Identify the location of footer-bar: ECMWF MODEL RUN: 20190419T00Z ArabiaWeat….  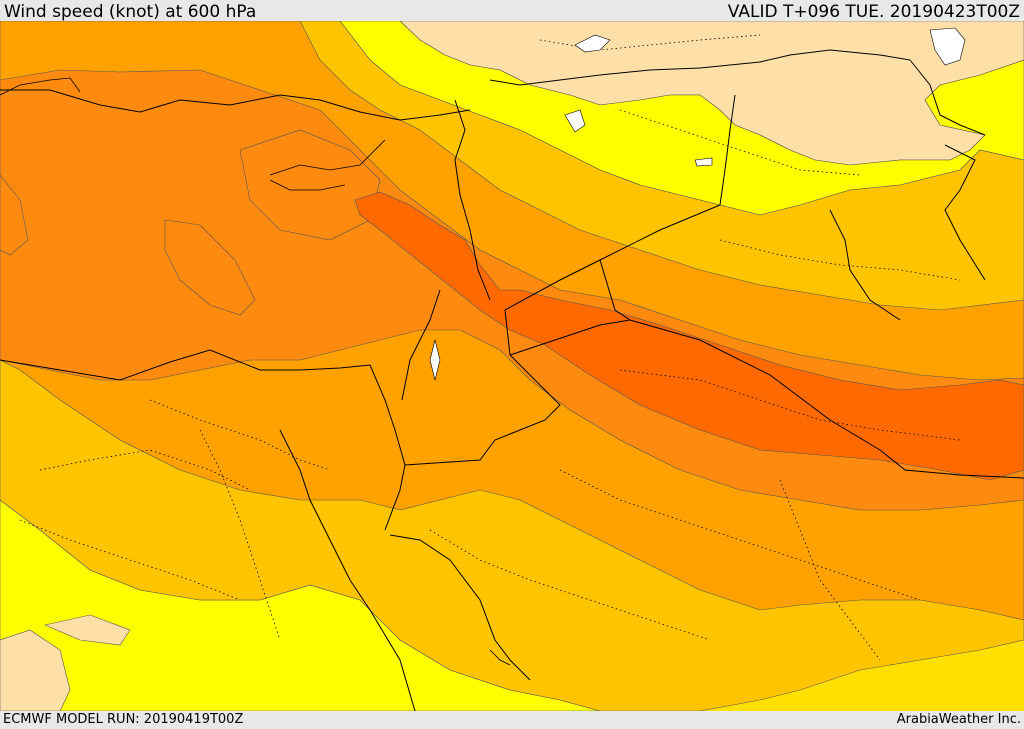
(512, 720).